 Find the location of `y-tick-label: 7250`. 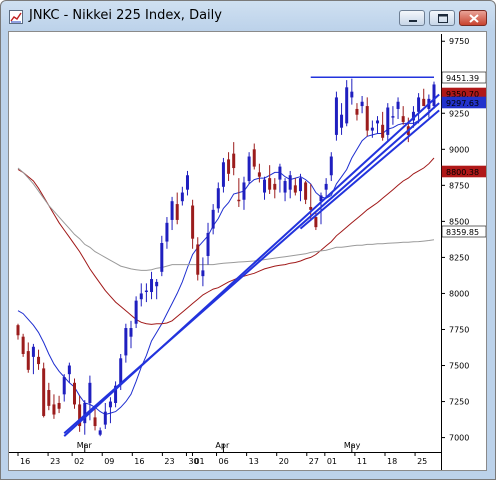

y-tick-label: 7250 is located at coordinates (459, 402).